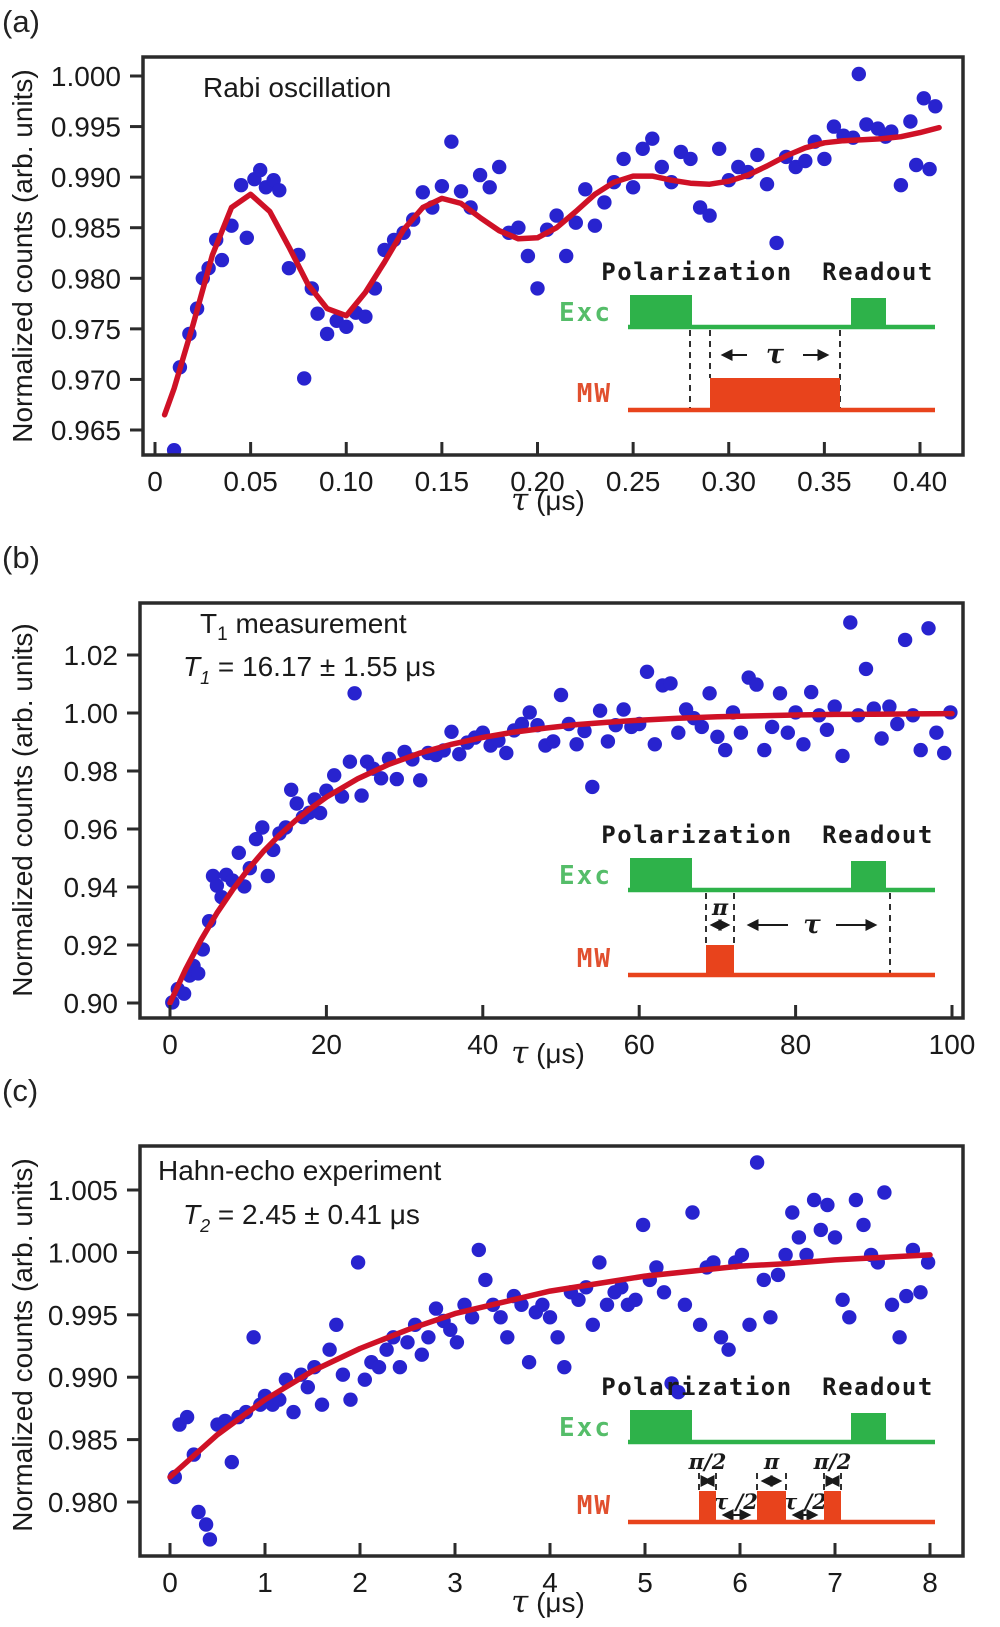  I want to click on panel-index-label: (b), so click(21, 557).